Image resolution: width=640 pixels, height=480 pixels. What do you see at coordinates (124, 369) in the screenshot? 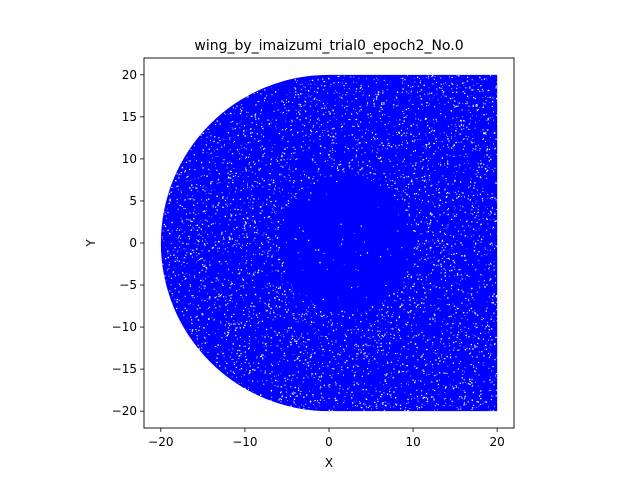
I see `y-tick-label: −15` at bounding box center [124, 369].